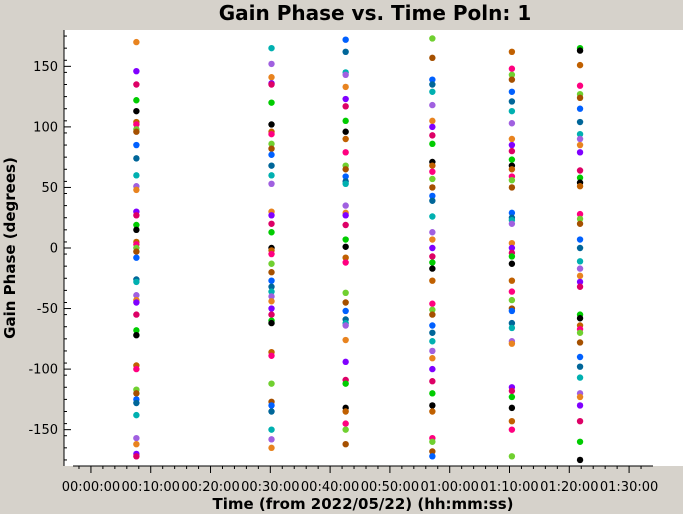 This screenshot has height=514, width=683. I want to click on y-tick-label: 0, so click(54, 249).